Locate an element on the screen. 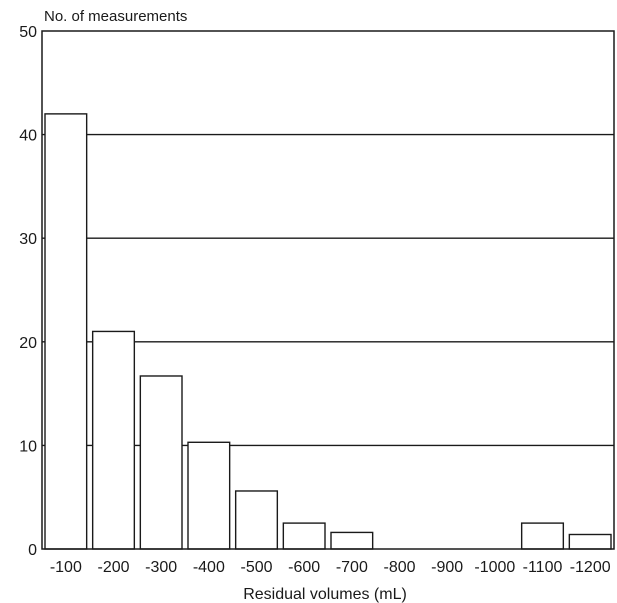  y-tick-label: 50 is located at coordinates (28, 32).